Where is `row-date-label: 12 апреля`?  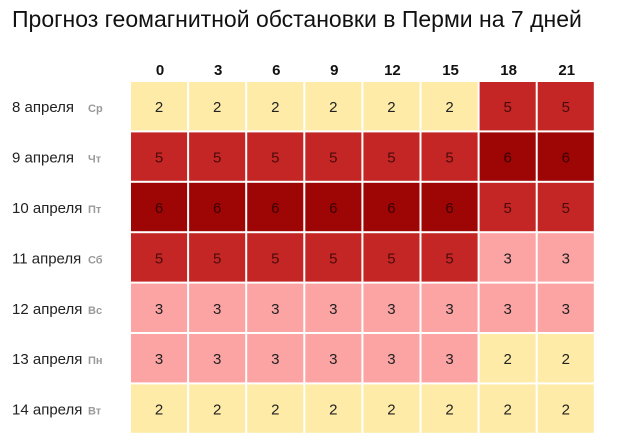
row-date-label: 12 апреля is located at coordinates (47, 309).